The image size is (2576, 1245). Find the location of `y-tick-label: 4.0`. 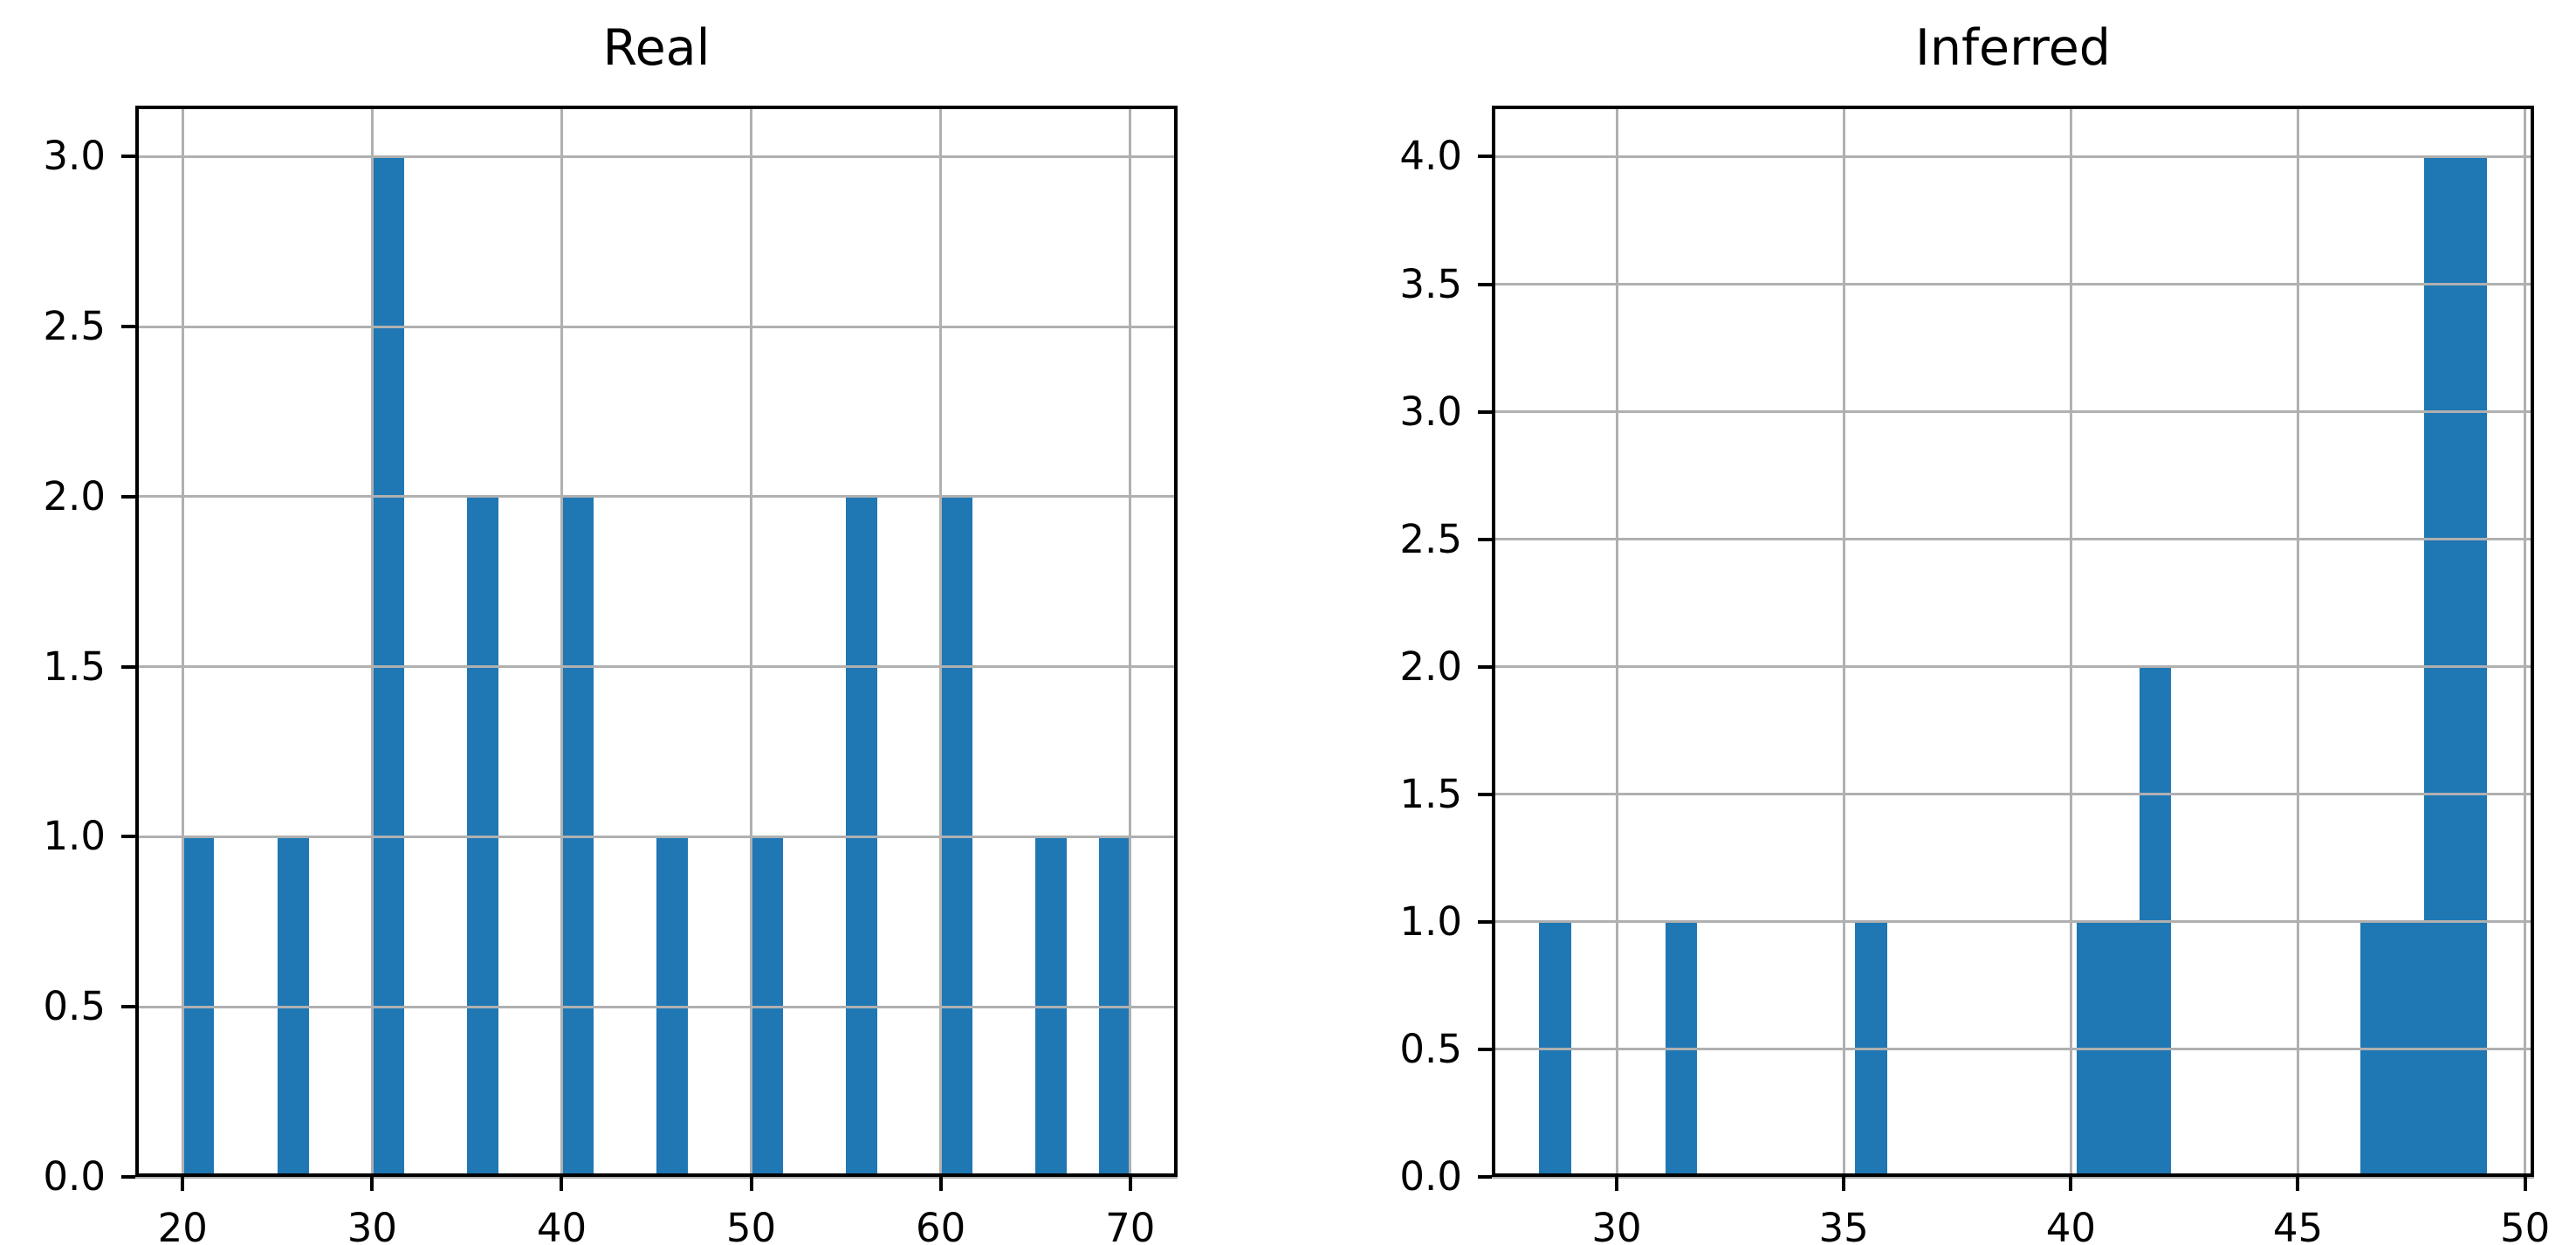

y-tick-label: 4.0 is located at coordinates (1430, 156).